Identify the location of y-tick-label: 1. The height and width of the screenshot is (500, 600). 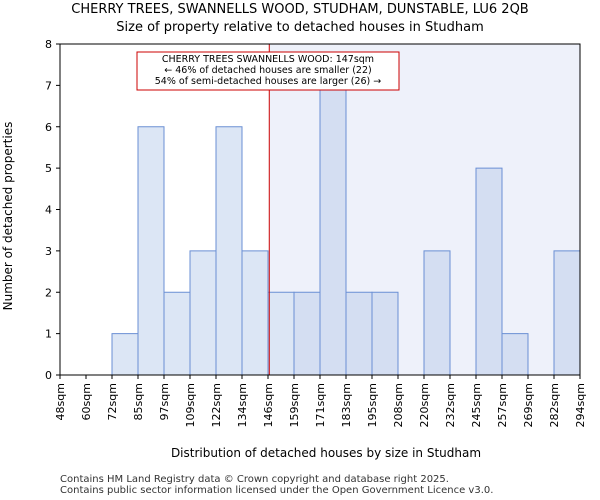
(48, 334).